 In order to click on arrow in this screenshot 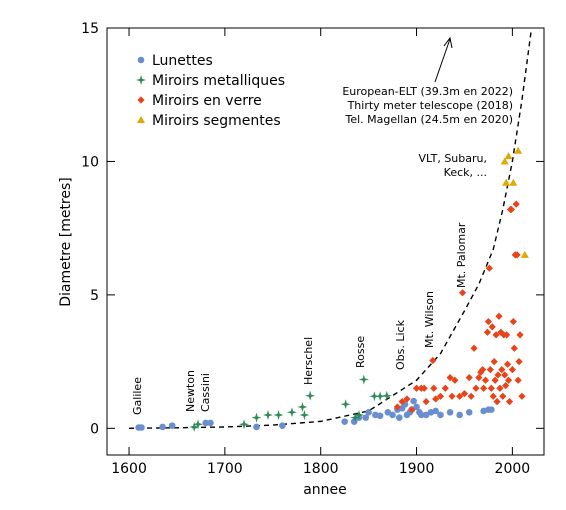, I will do `click(443, 59)`.